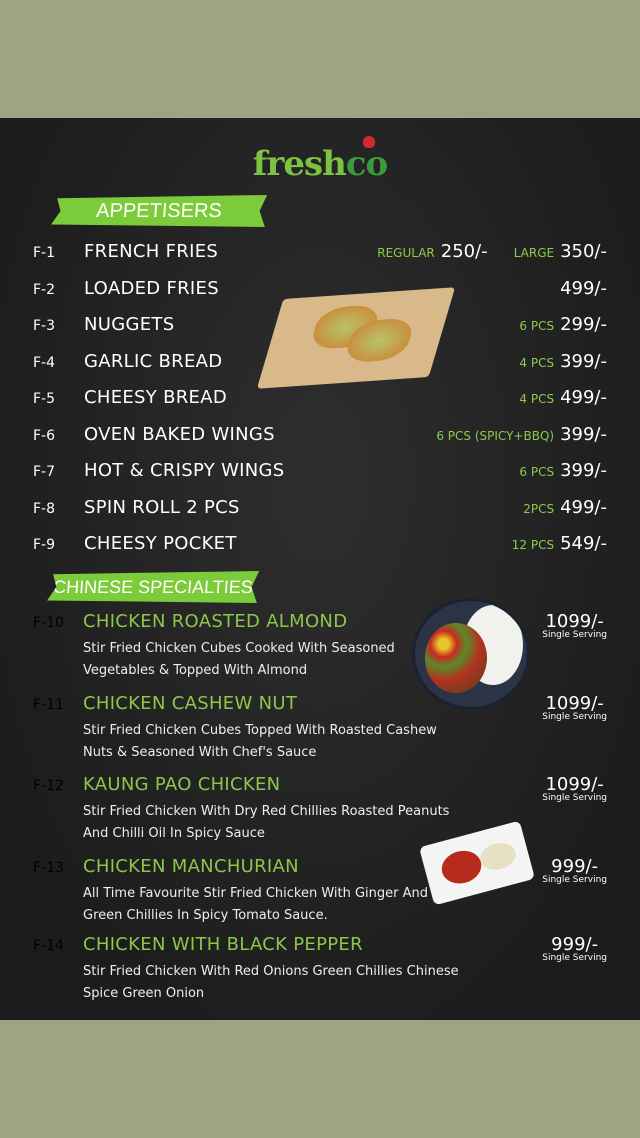 The width and height of the screenshot is (640, 1138). I want to click on item-name: CHICKEN ROASTED ALMOND, so click(215, 621).